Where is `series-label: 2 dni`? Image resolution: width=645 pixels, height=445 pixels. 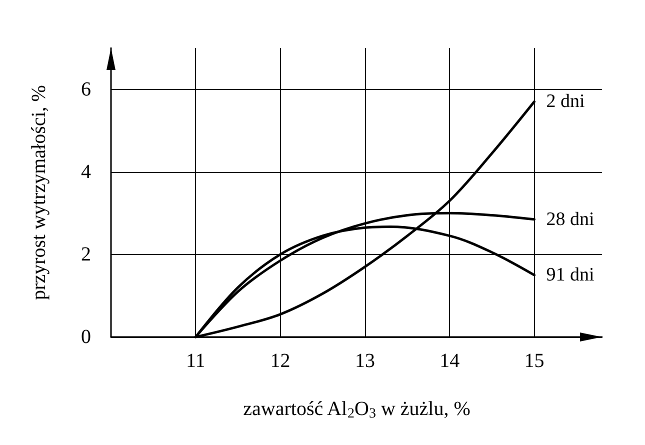
series-label: 2 dni is located at coordinates (565, 101).